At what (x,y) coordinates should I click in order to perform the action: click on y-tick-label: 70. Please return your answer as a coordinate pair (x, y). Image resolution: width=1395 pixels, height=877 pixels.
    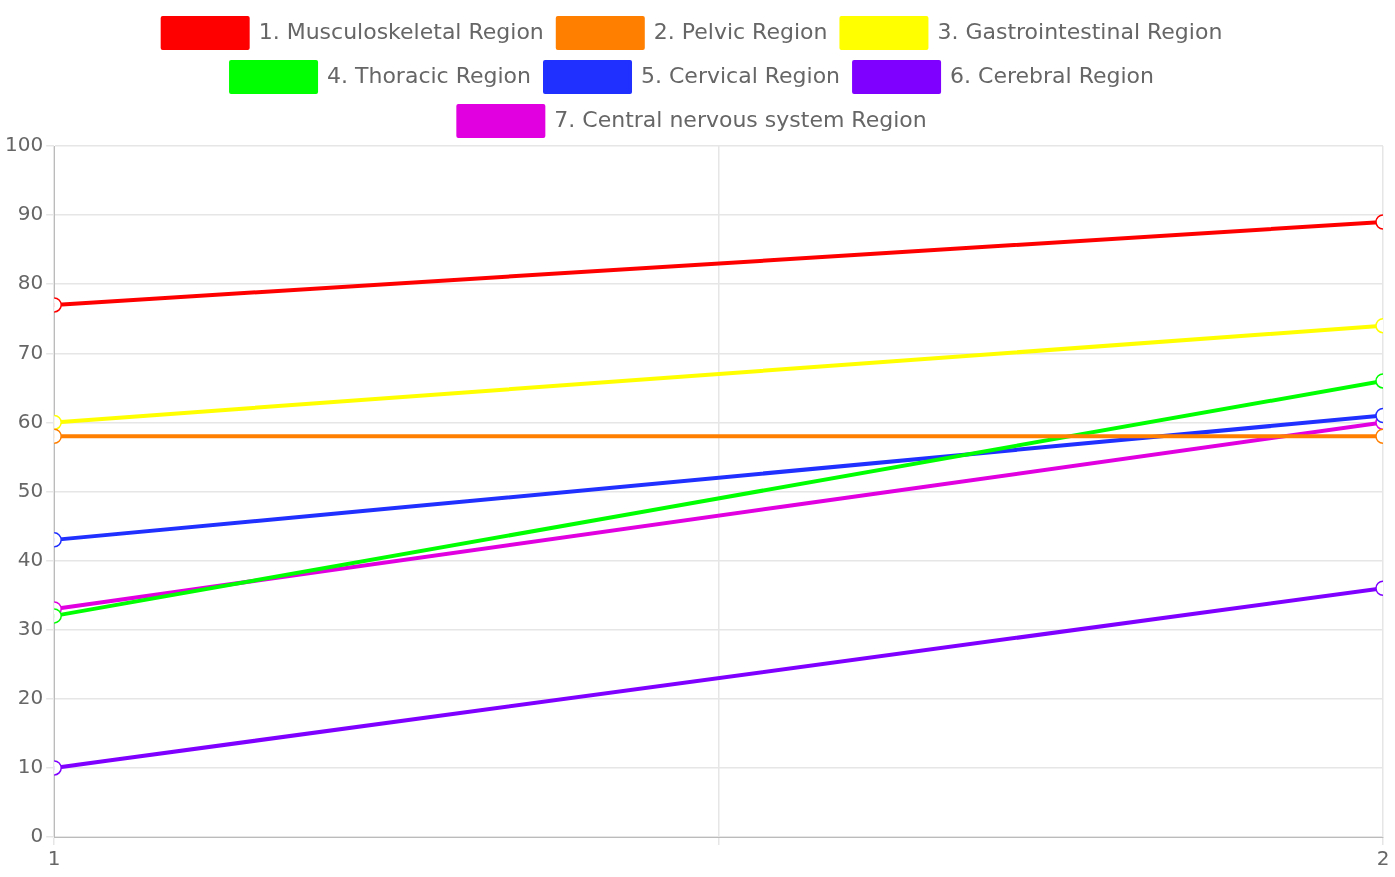
    Looking at the image, I should click on (30, 351).